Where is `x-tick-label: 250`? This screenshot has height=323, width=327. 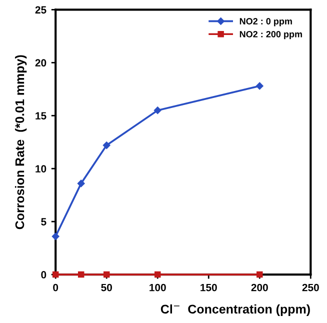
x-tick-label: 250 is located at coordinates (310, 288).